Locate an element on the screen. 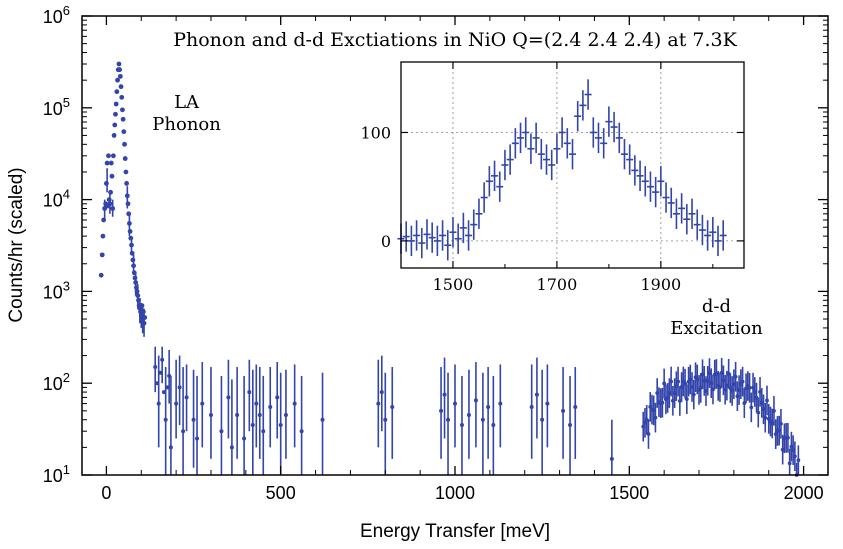 This screenshot has width=843, height=549. y-tick-label: 10¹ is located at coordinates (56, 474).